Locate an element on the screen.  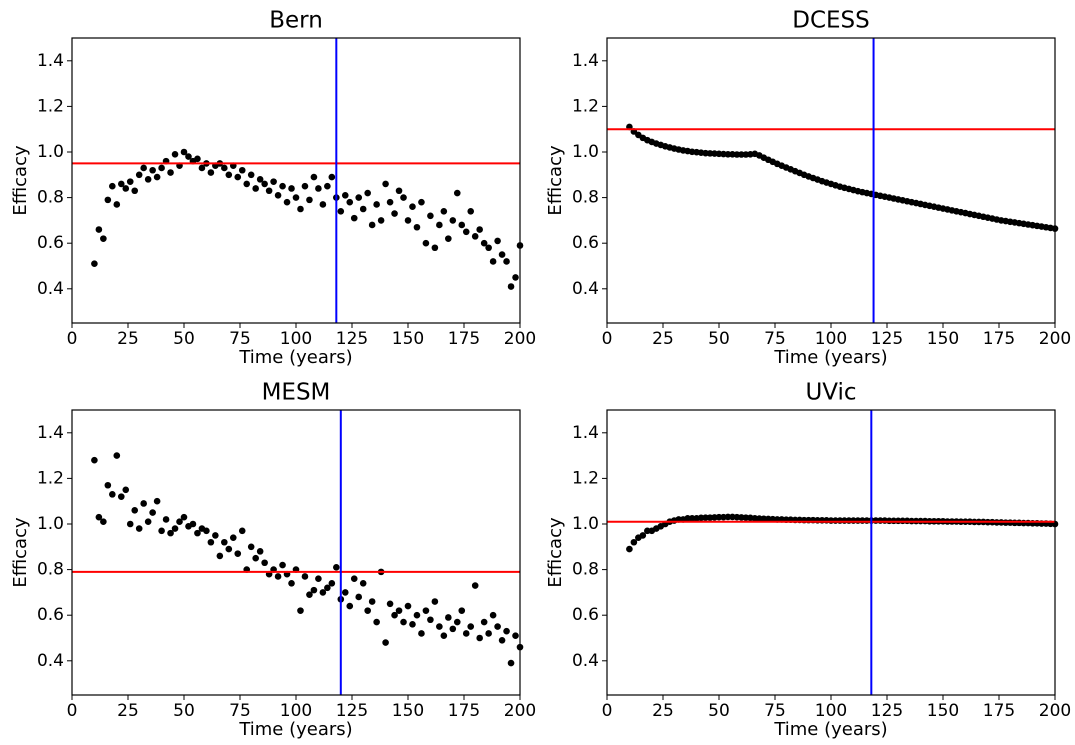
chart-title: DCESS is located at coordinates (831, 21).